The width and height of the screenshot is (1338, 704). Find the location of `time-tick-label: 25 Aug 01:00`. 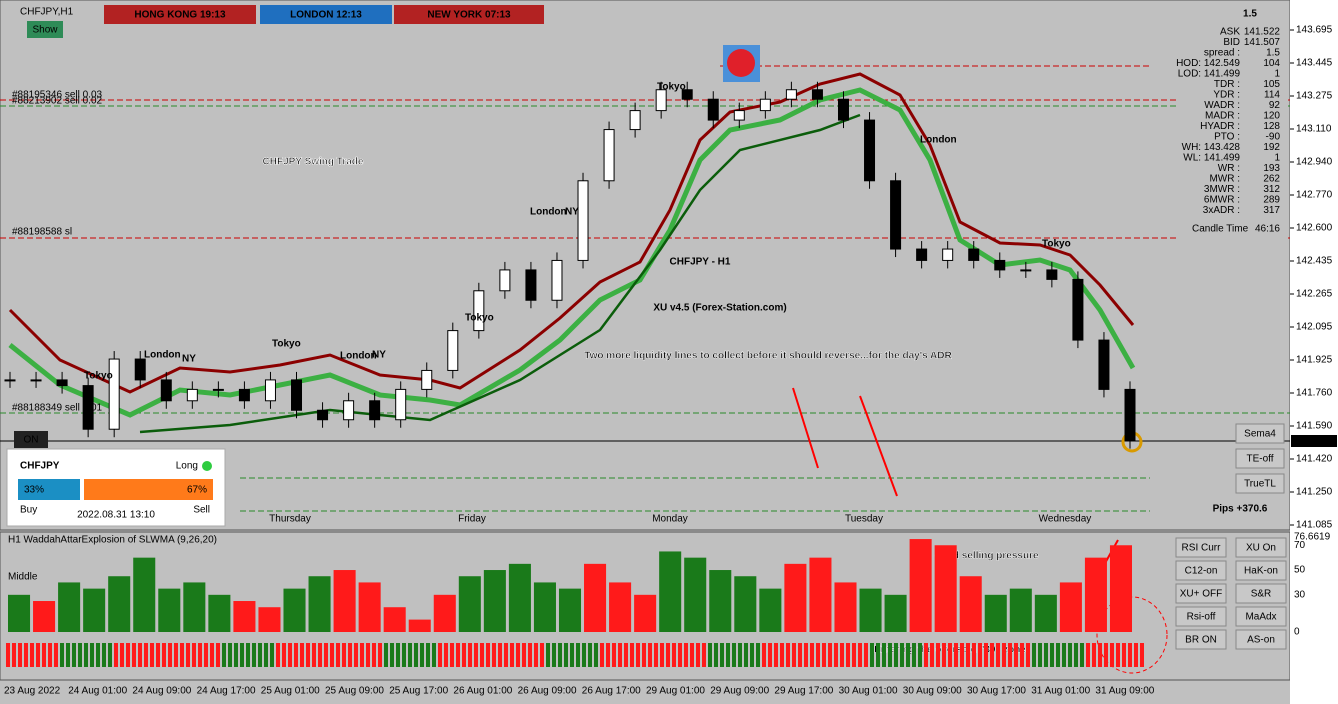

time-tick-label: 25 Aug 01:00 is located at coordinates (290, 691).